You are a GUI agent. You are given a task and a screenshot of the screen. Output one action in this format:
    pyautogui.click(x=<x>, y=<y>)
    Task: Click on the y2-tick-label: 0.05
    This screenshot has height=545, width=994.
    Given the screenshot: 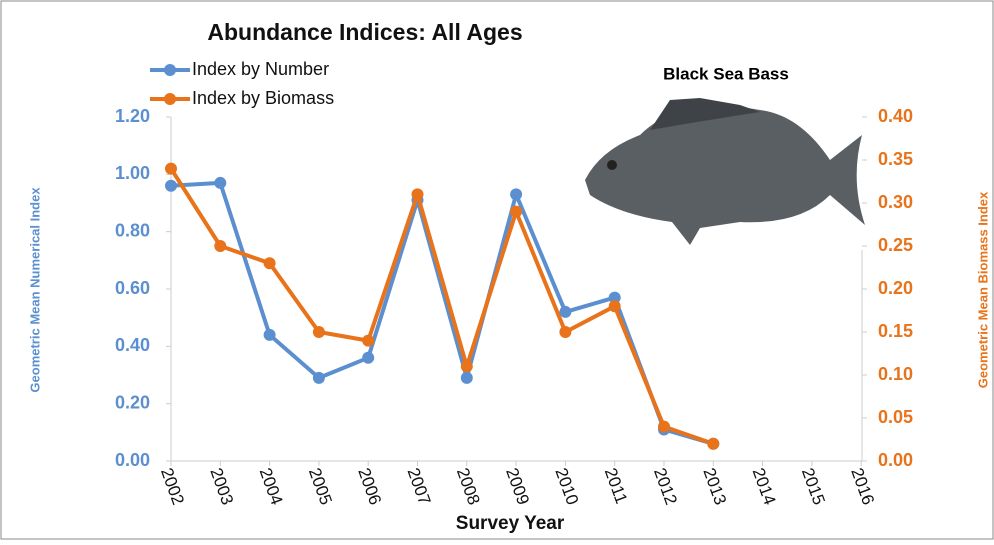 What is the action you would take?
    pyautogui.click(x=895, y=417)
    